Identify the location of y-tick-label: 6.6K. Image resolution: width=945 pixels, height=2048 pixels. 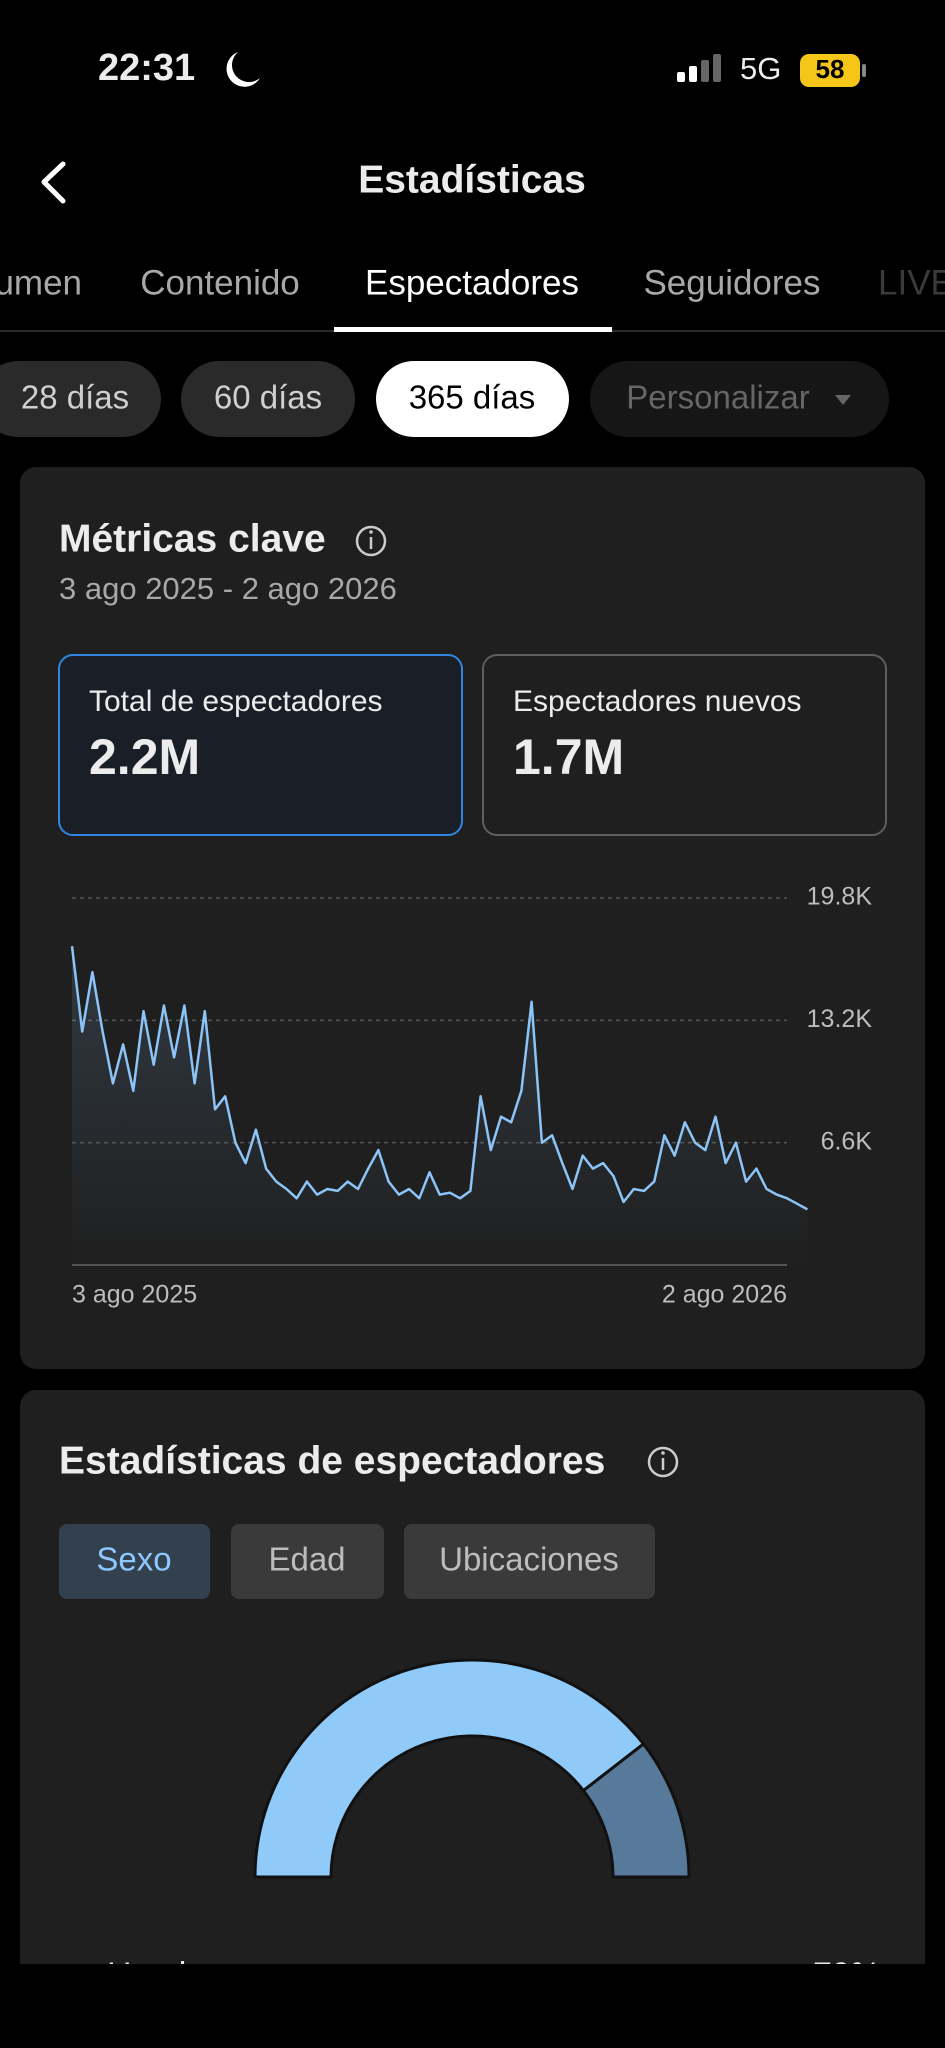
(847, 1141).